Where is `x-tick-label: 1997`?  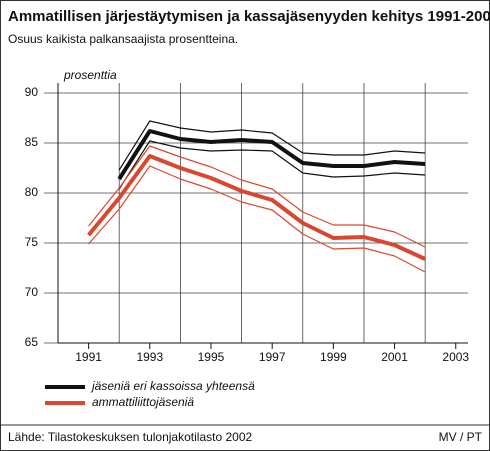
x-tick-label: 1997 is located at coordinates (272, 357).